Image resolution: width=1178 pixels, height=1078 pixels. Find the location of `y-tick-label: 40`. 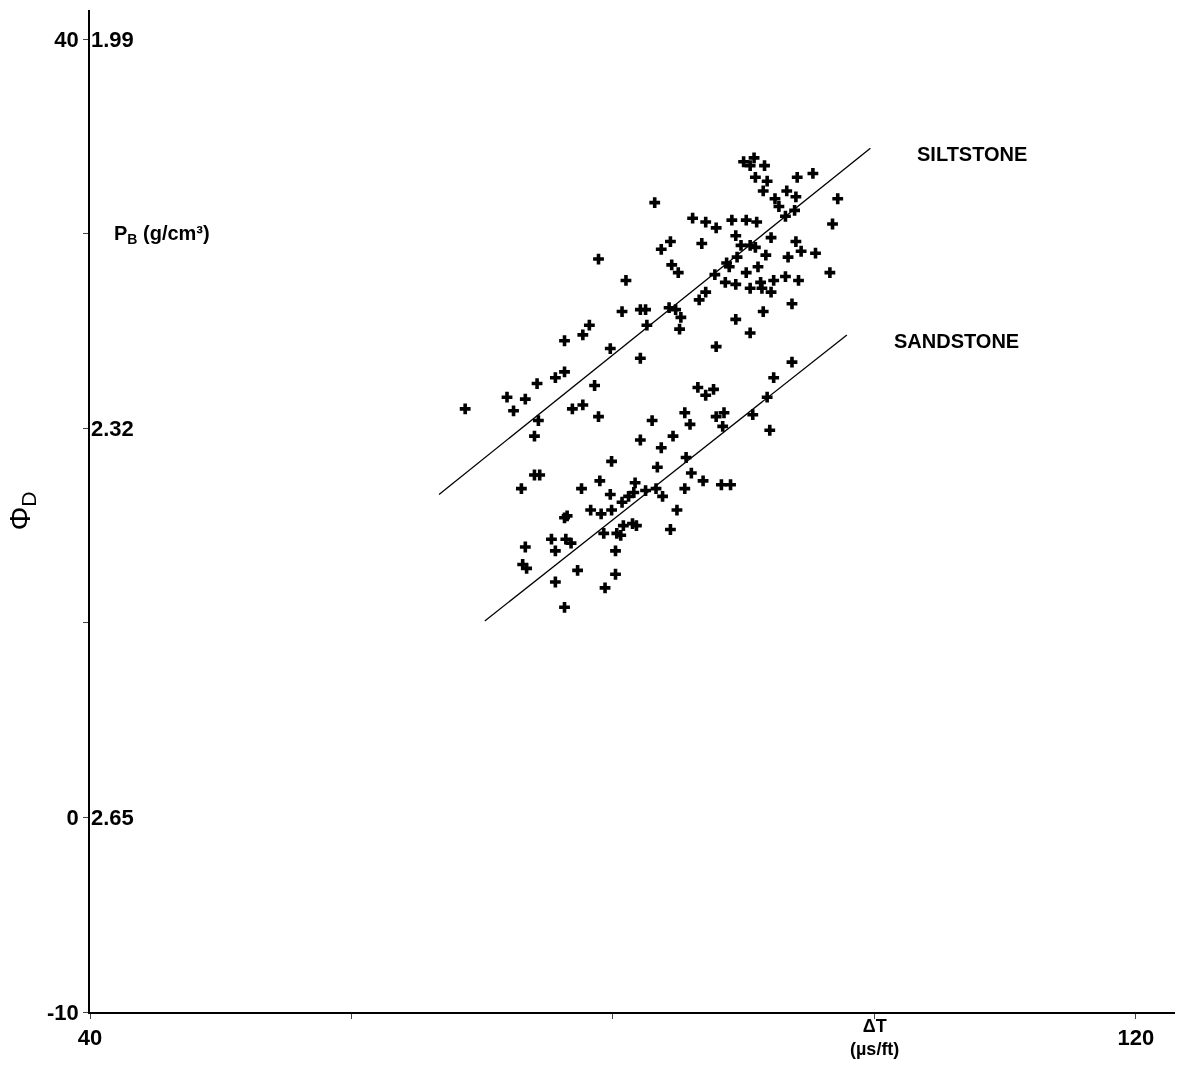

y-tick-label: 40 is located at coordinates (66, 39).